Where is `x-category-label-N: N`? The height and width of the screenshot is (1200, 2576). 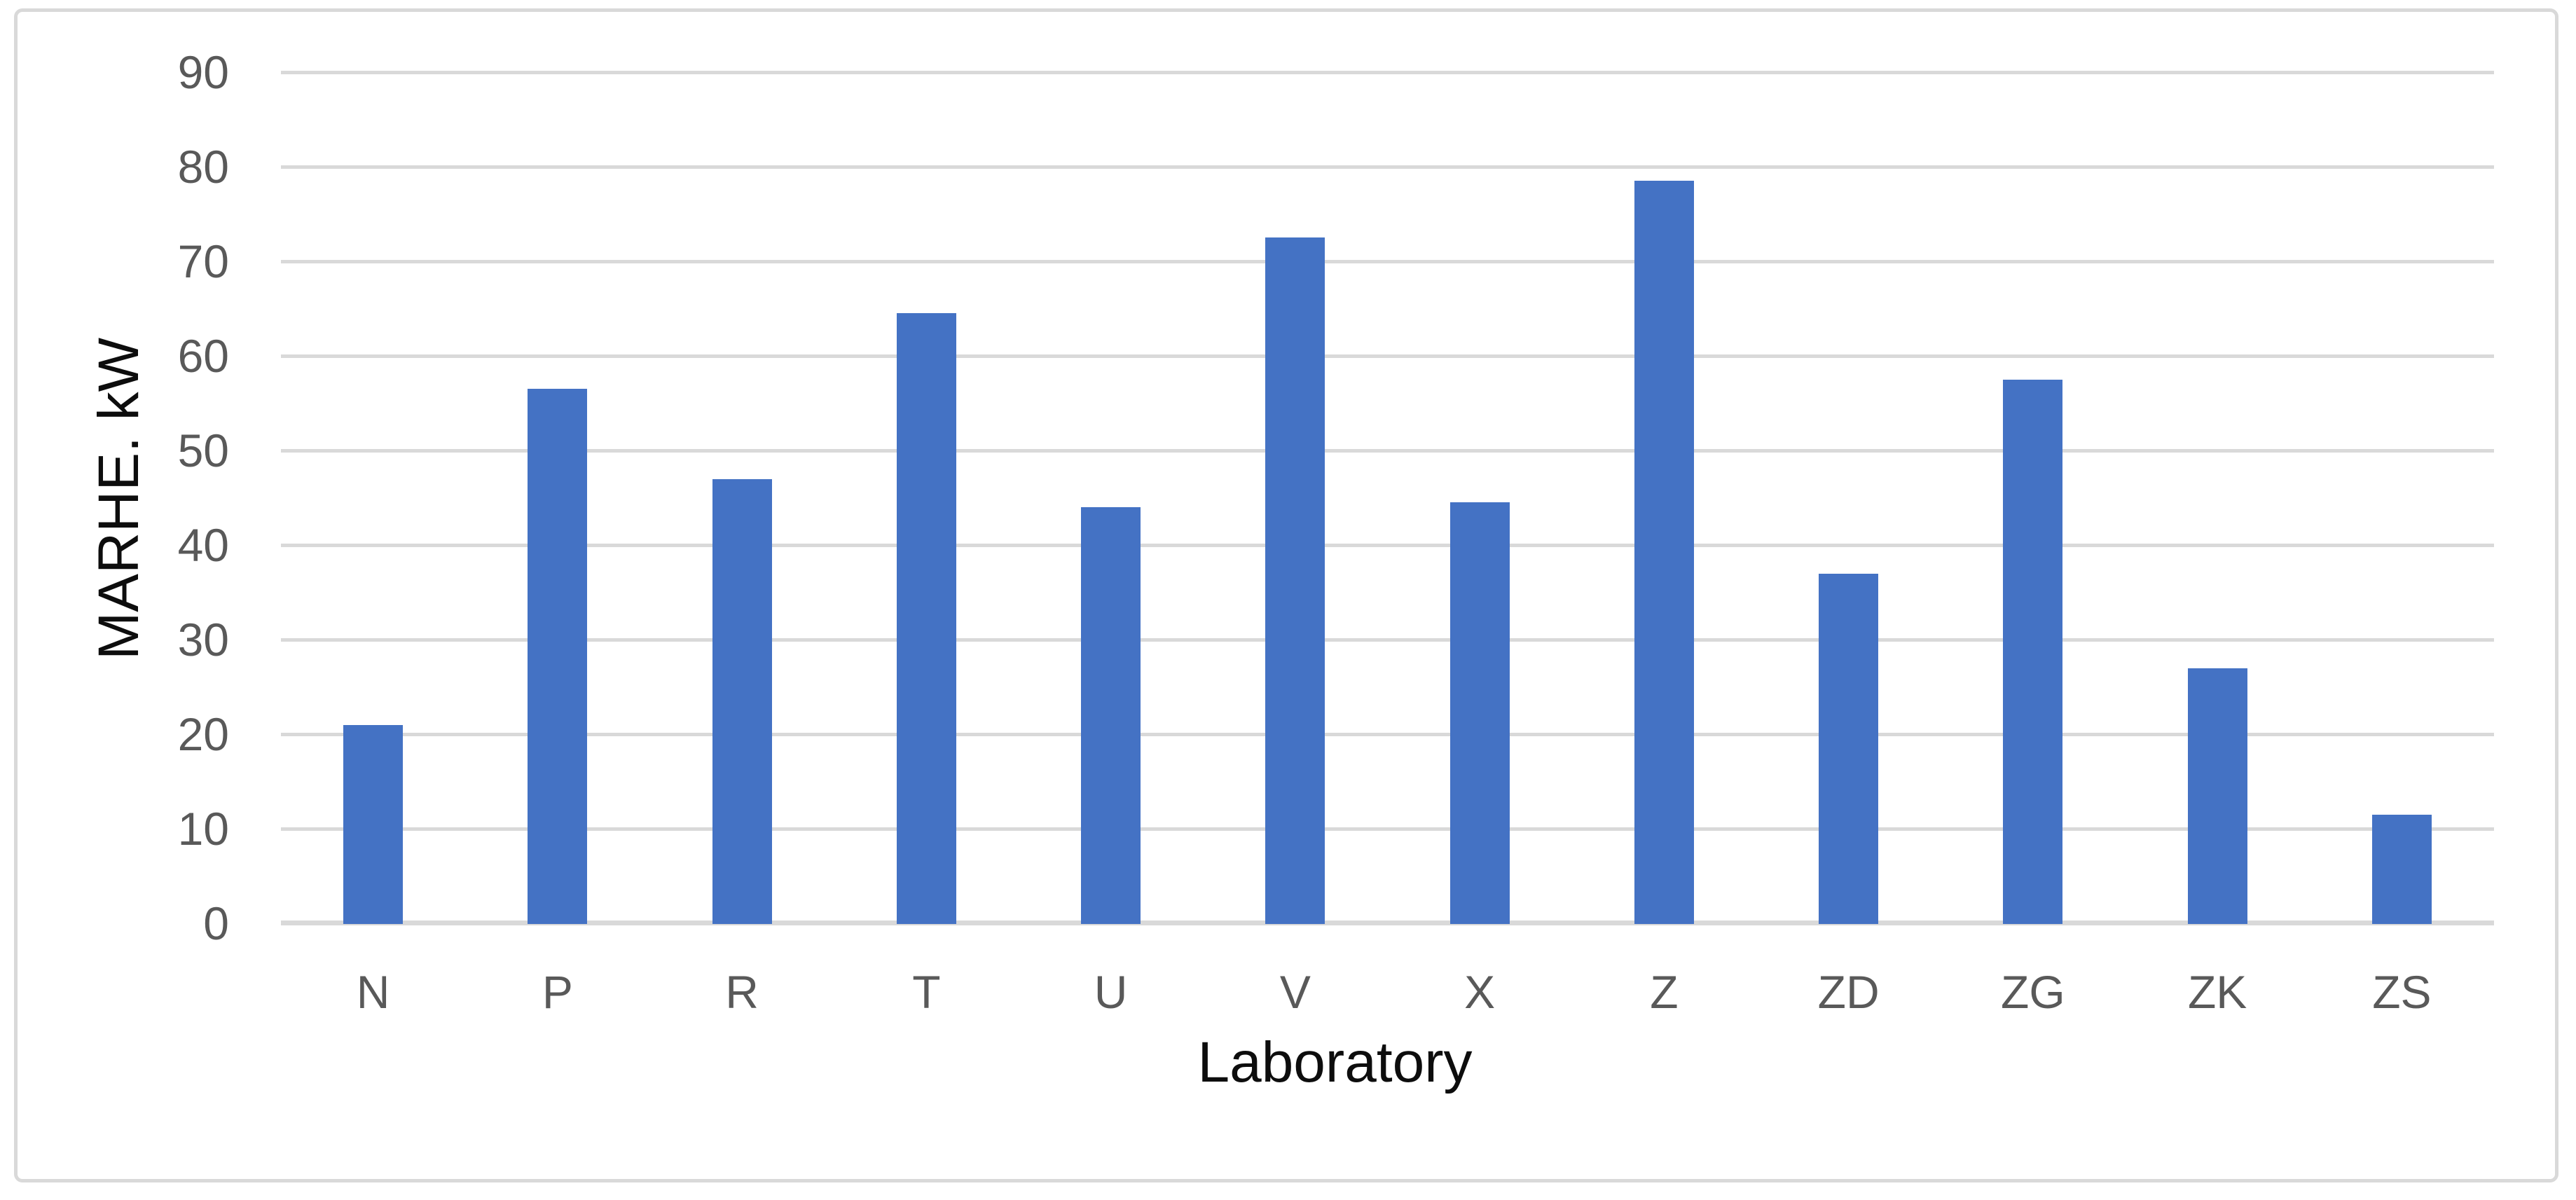
x-category-label-N: N is located at coordinates (373, 992).